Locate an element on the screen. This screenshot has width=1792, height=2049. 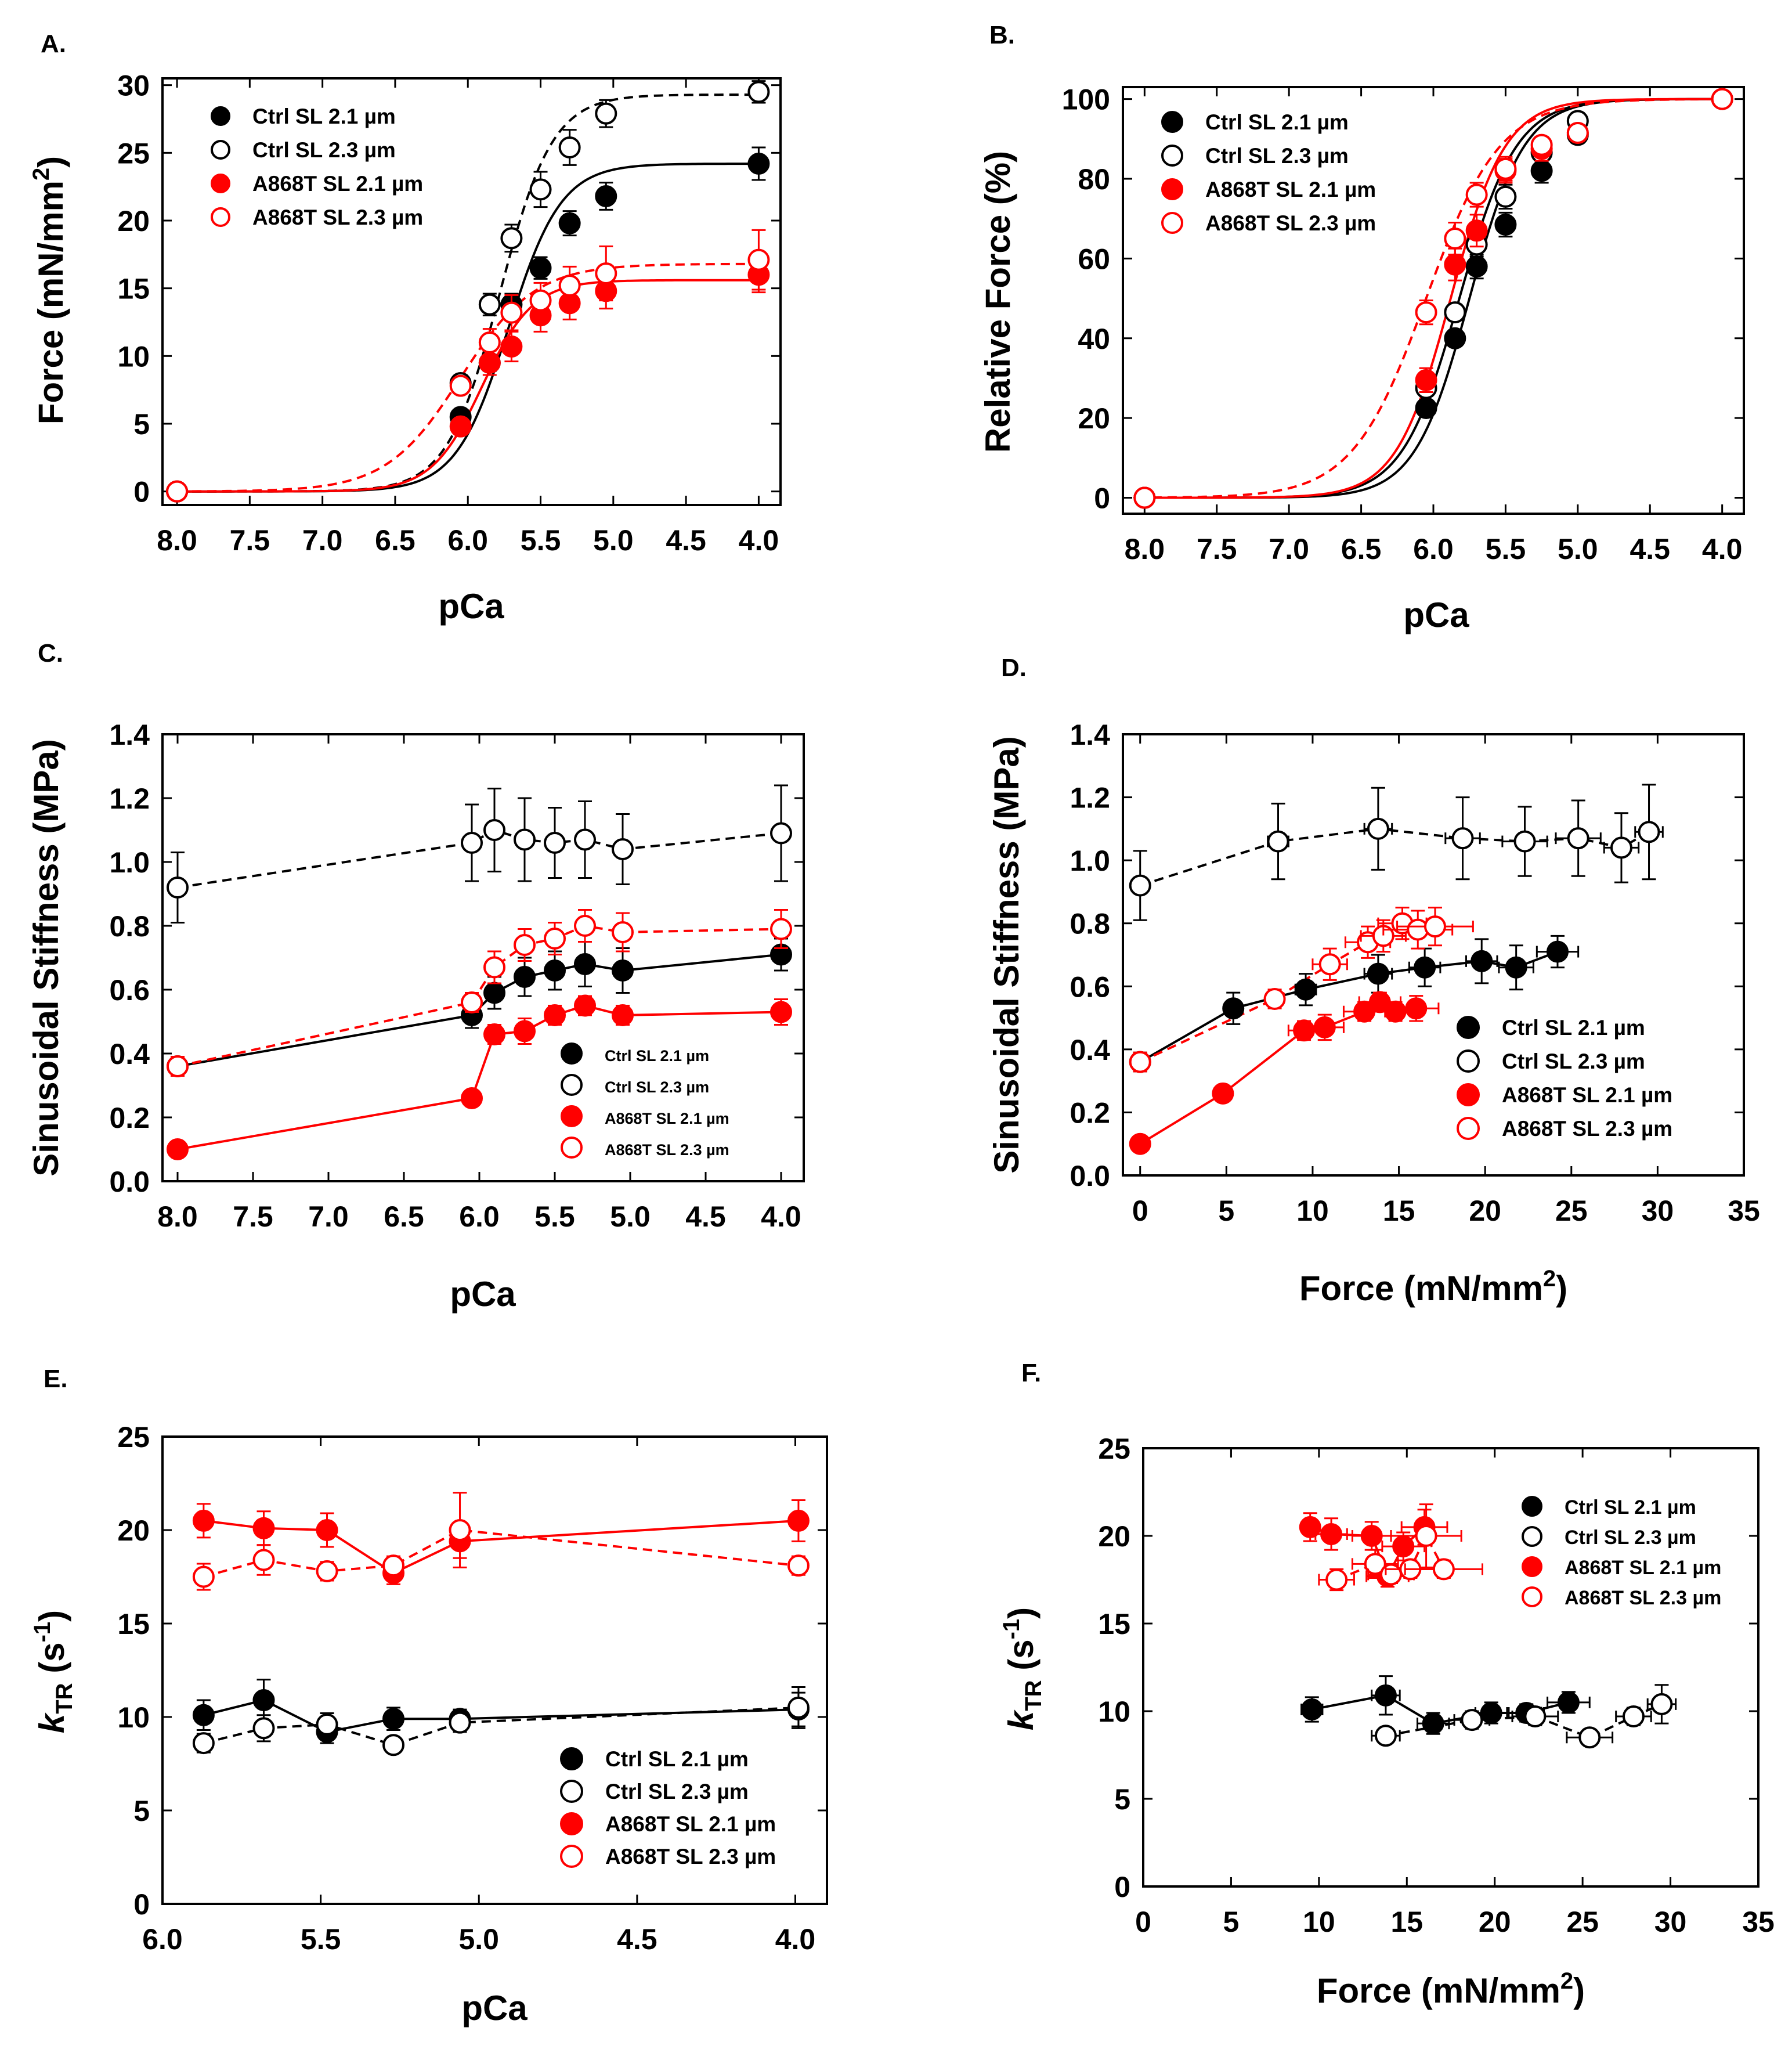
y-tick-label: 5 is located at coordinates (141, 424).